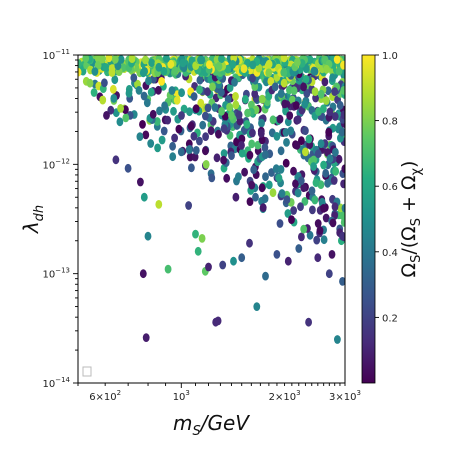 Image resolution: width=458 pixels, height=457 pixels. What do you see at coordinates (390, 253) in the screenshot?
I see `colorbar-tick-label: 0.4` at bounding box center [390, 253].